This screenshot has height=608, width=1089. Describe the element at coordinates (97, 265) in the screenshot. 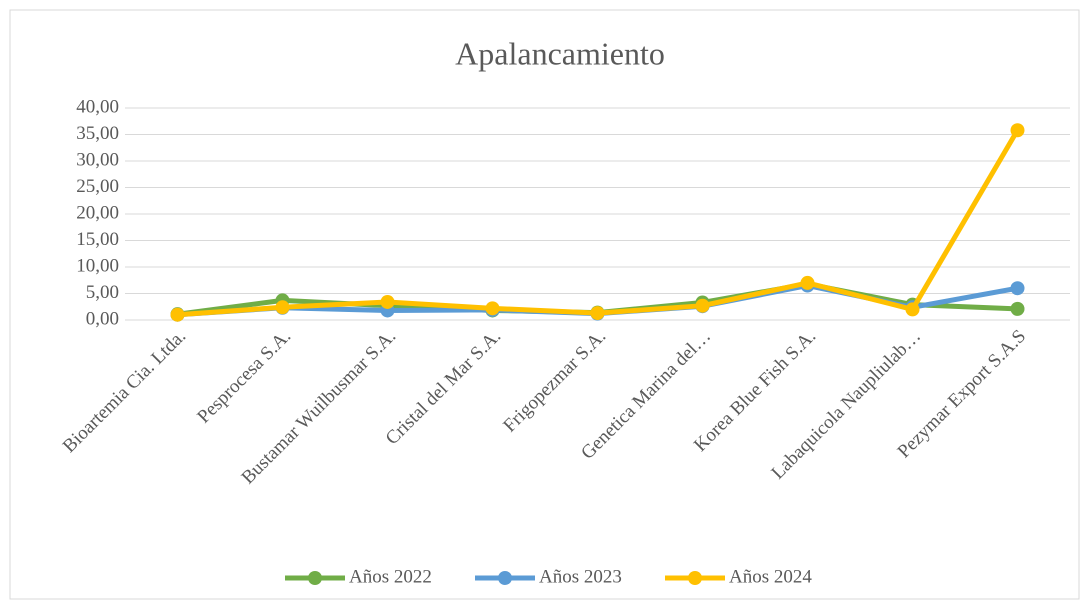

I see `y-tick-label: 10,00` at that location.